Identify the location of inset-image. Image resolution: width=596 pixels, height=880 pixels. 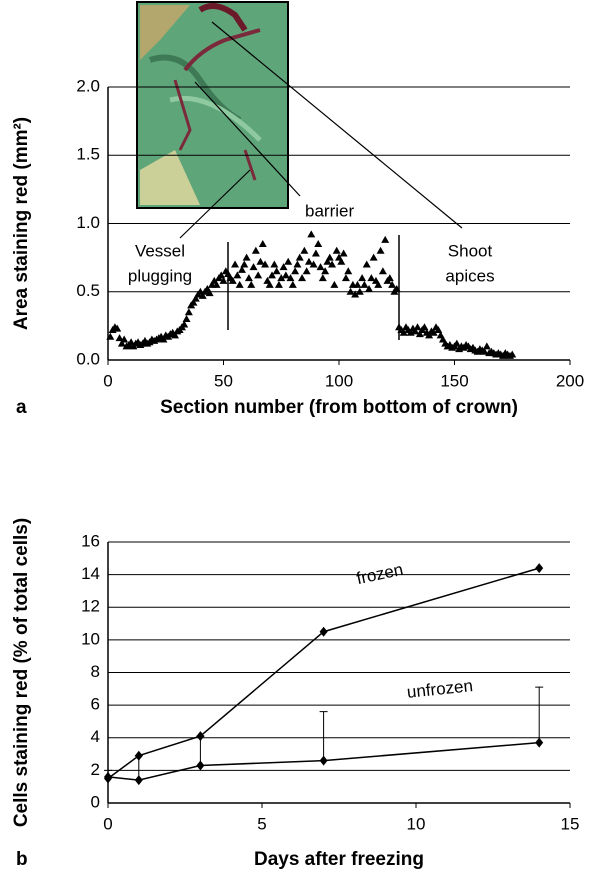
(212, 105).